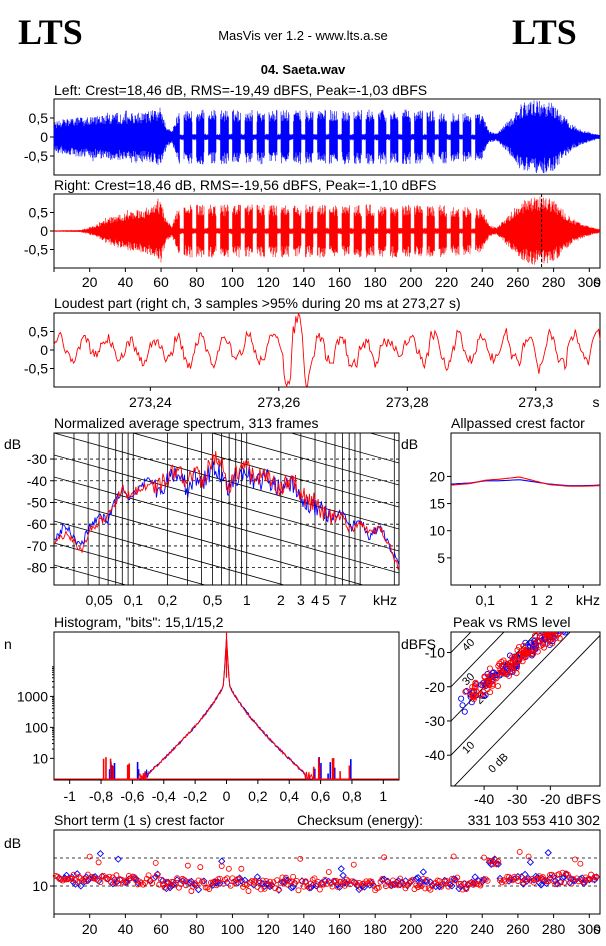  I want to click on diagonal-label: 40, so click(468, 645).